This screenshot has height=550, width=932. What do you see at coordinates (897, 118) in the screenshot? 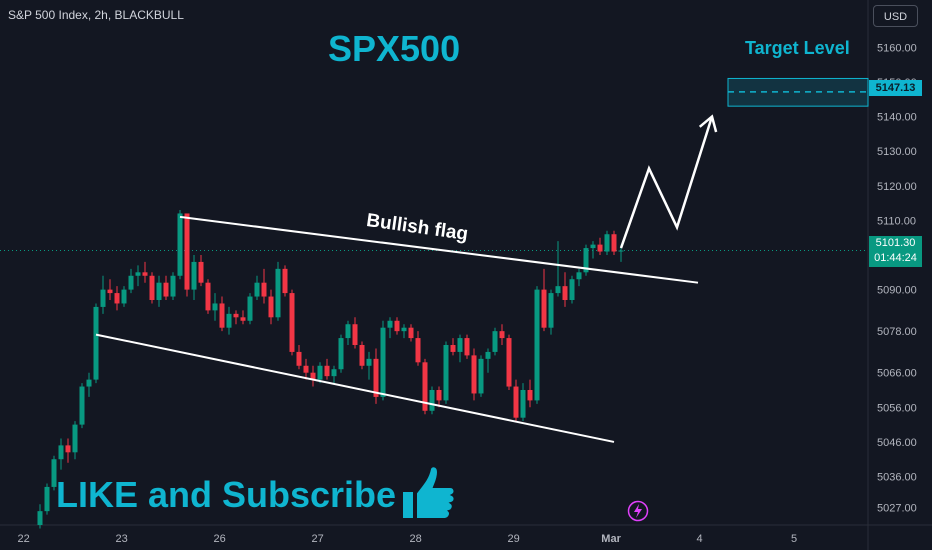
I see `y-tick-label: 5140.00` at bounding box center [897, 118].